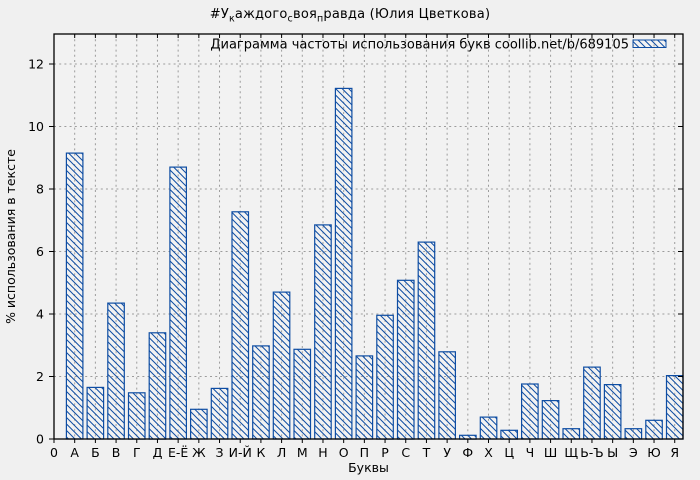  What do you see at coordinates (40, 439) in the screenshot?
I see `y-tick-0: 0` at bounding box center [40, 439].